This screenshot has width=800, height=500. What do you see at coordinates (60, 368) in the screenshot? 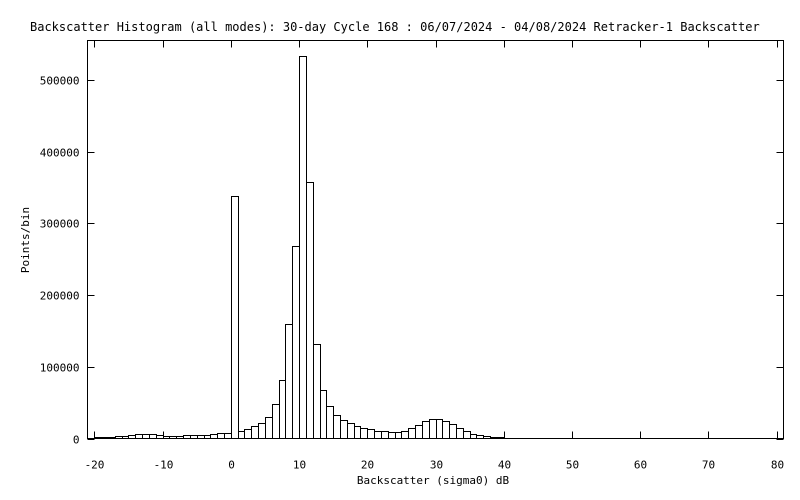
I see `y-tick-label: 100000` at bounding box center [60, 368].